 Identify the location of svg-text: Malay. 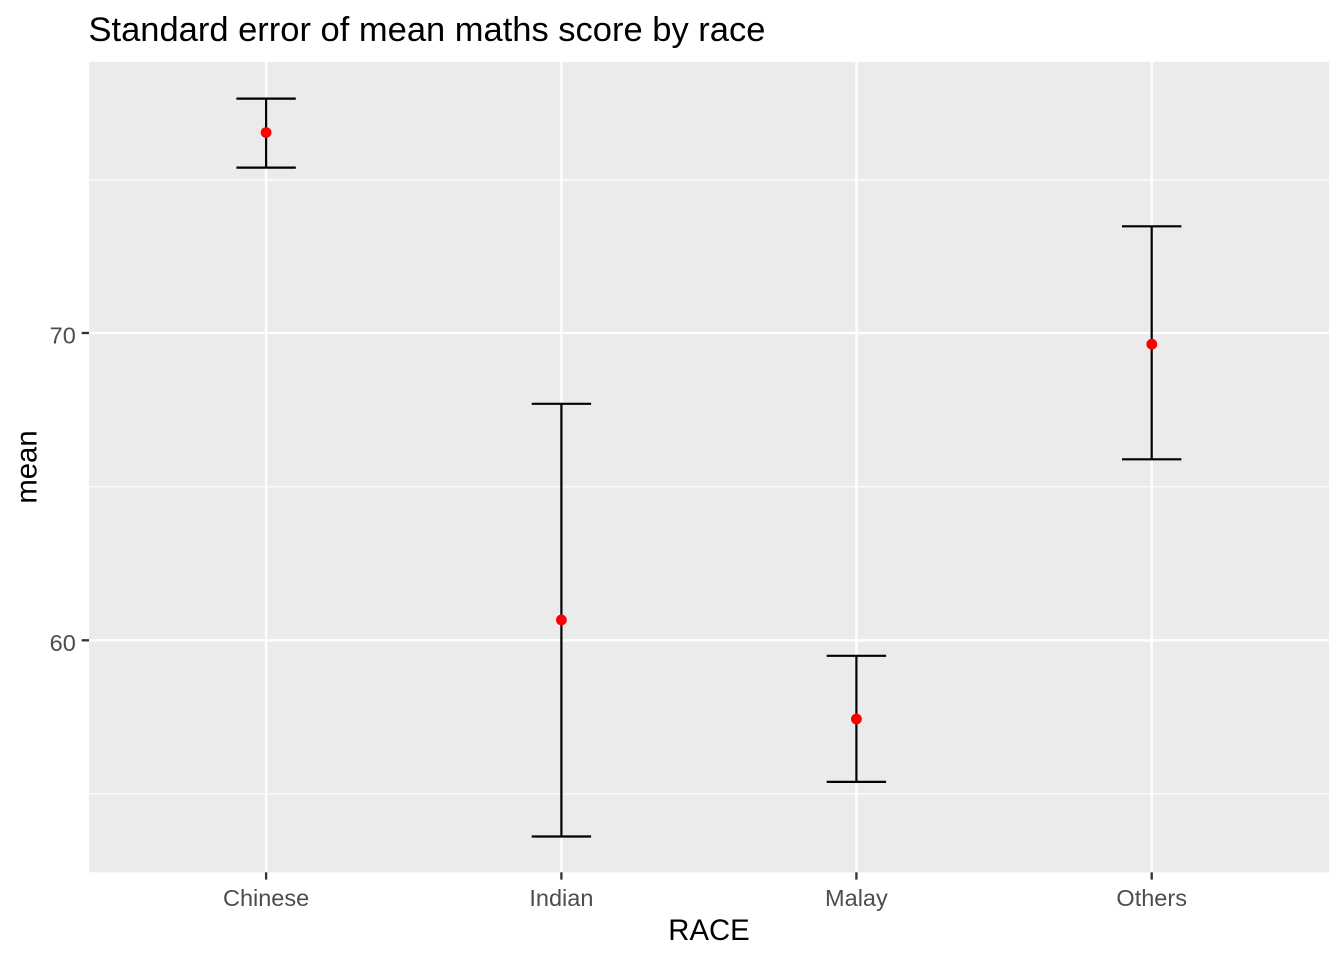
(856, 898).